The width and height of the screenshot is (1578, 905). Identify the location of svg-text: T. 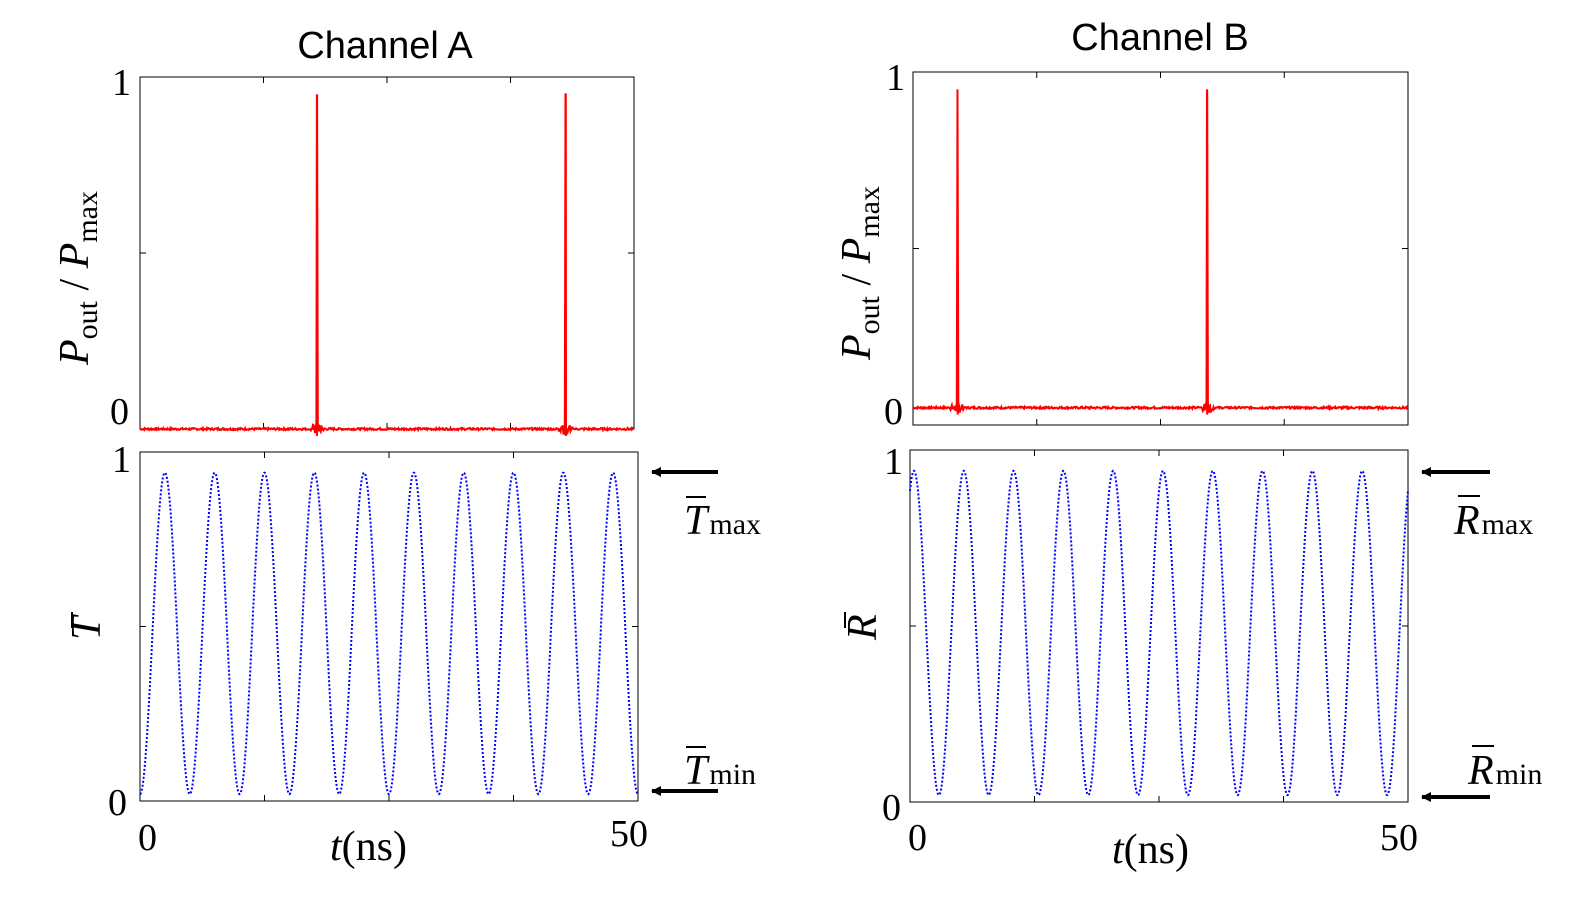
(87, 627).